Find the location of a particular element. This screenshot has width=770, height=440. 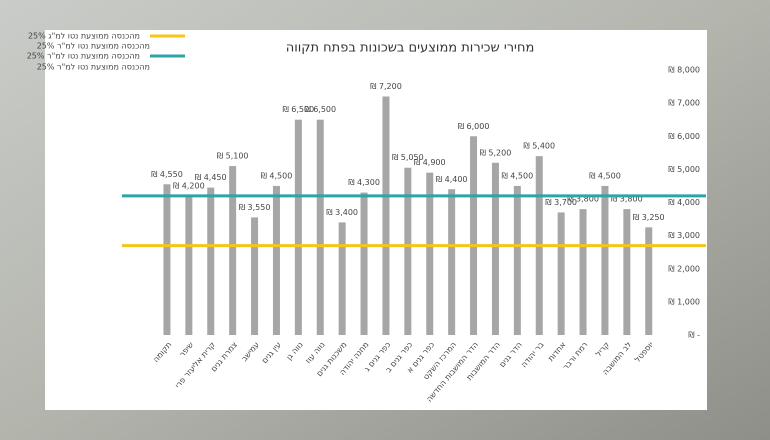

chart-title: מחירי שכירות ממוצעים בשכונות בפתח תקווה is located at coordinates (410, 48).